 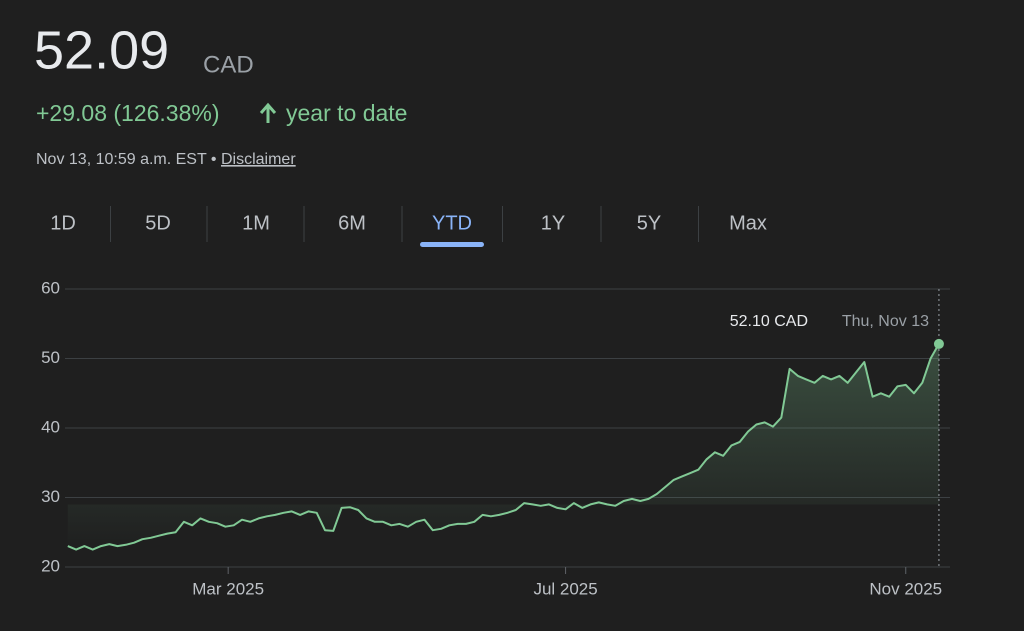 I want to click on tooltip-date: Thu, Nov 13, so click(x=885, y=321).